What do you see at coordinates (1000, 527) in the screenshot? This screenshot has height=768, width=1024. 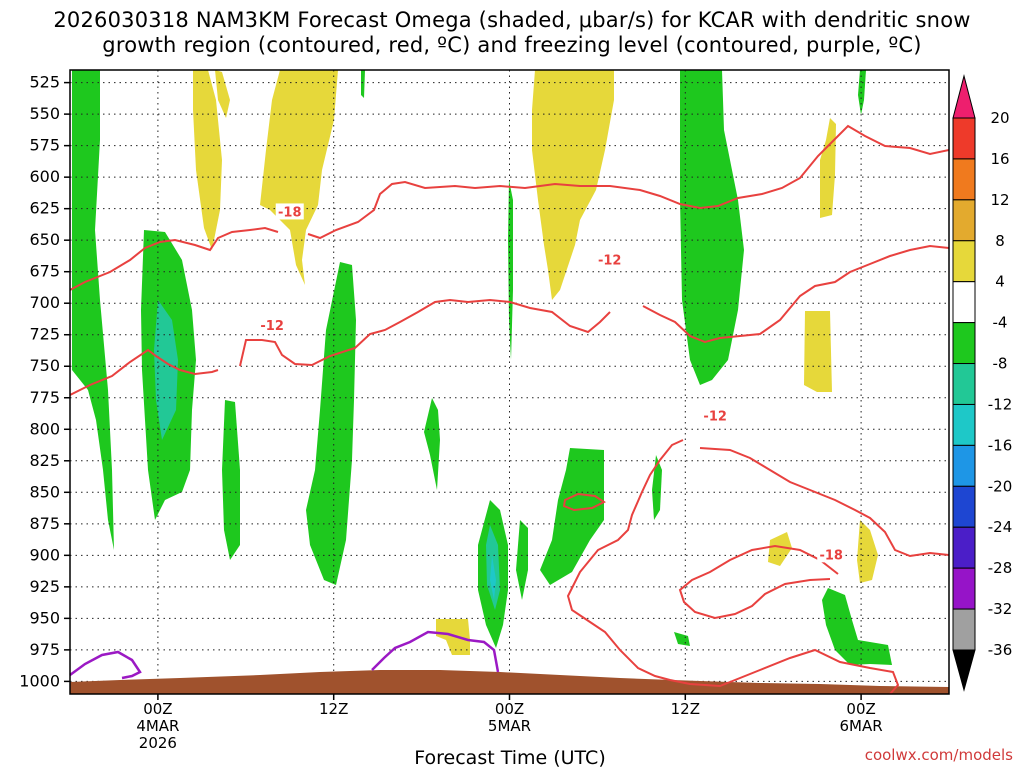 I see `colorbar-label: -24` at bounding box center [1000, 527].